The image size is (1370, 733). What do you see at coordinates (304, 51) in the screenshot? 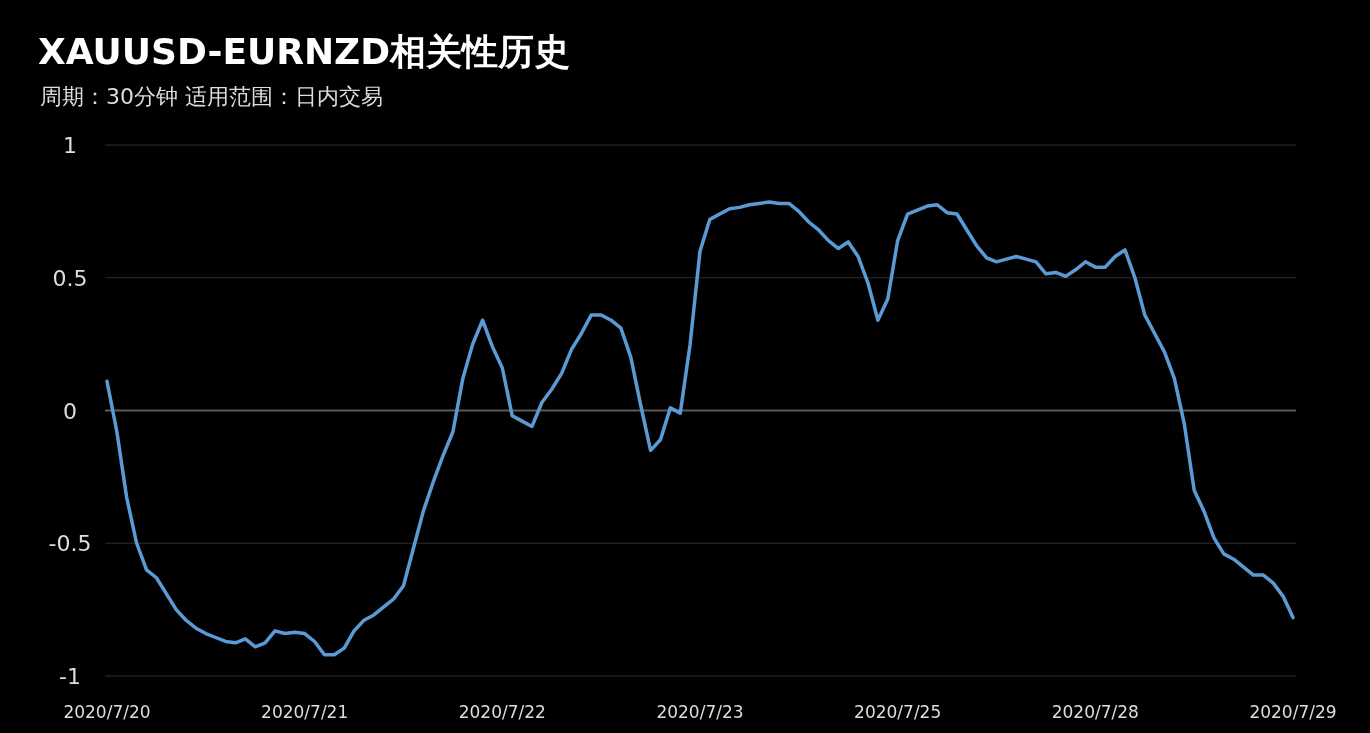
I see `chart-title: XAUUSD-EURNZD相关性历史` at bounding box center [304, 51].